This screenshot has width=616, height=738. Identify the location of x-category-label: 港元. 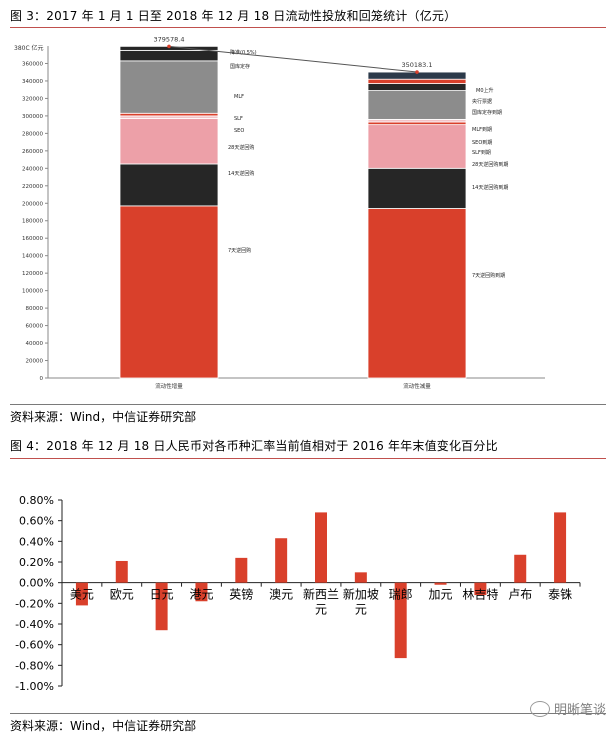
(201, 595).